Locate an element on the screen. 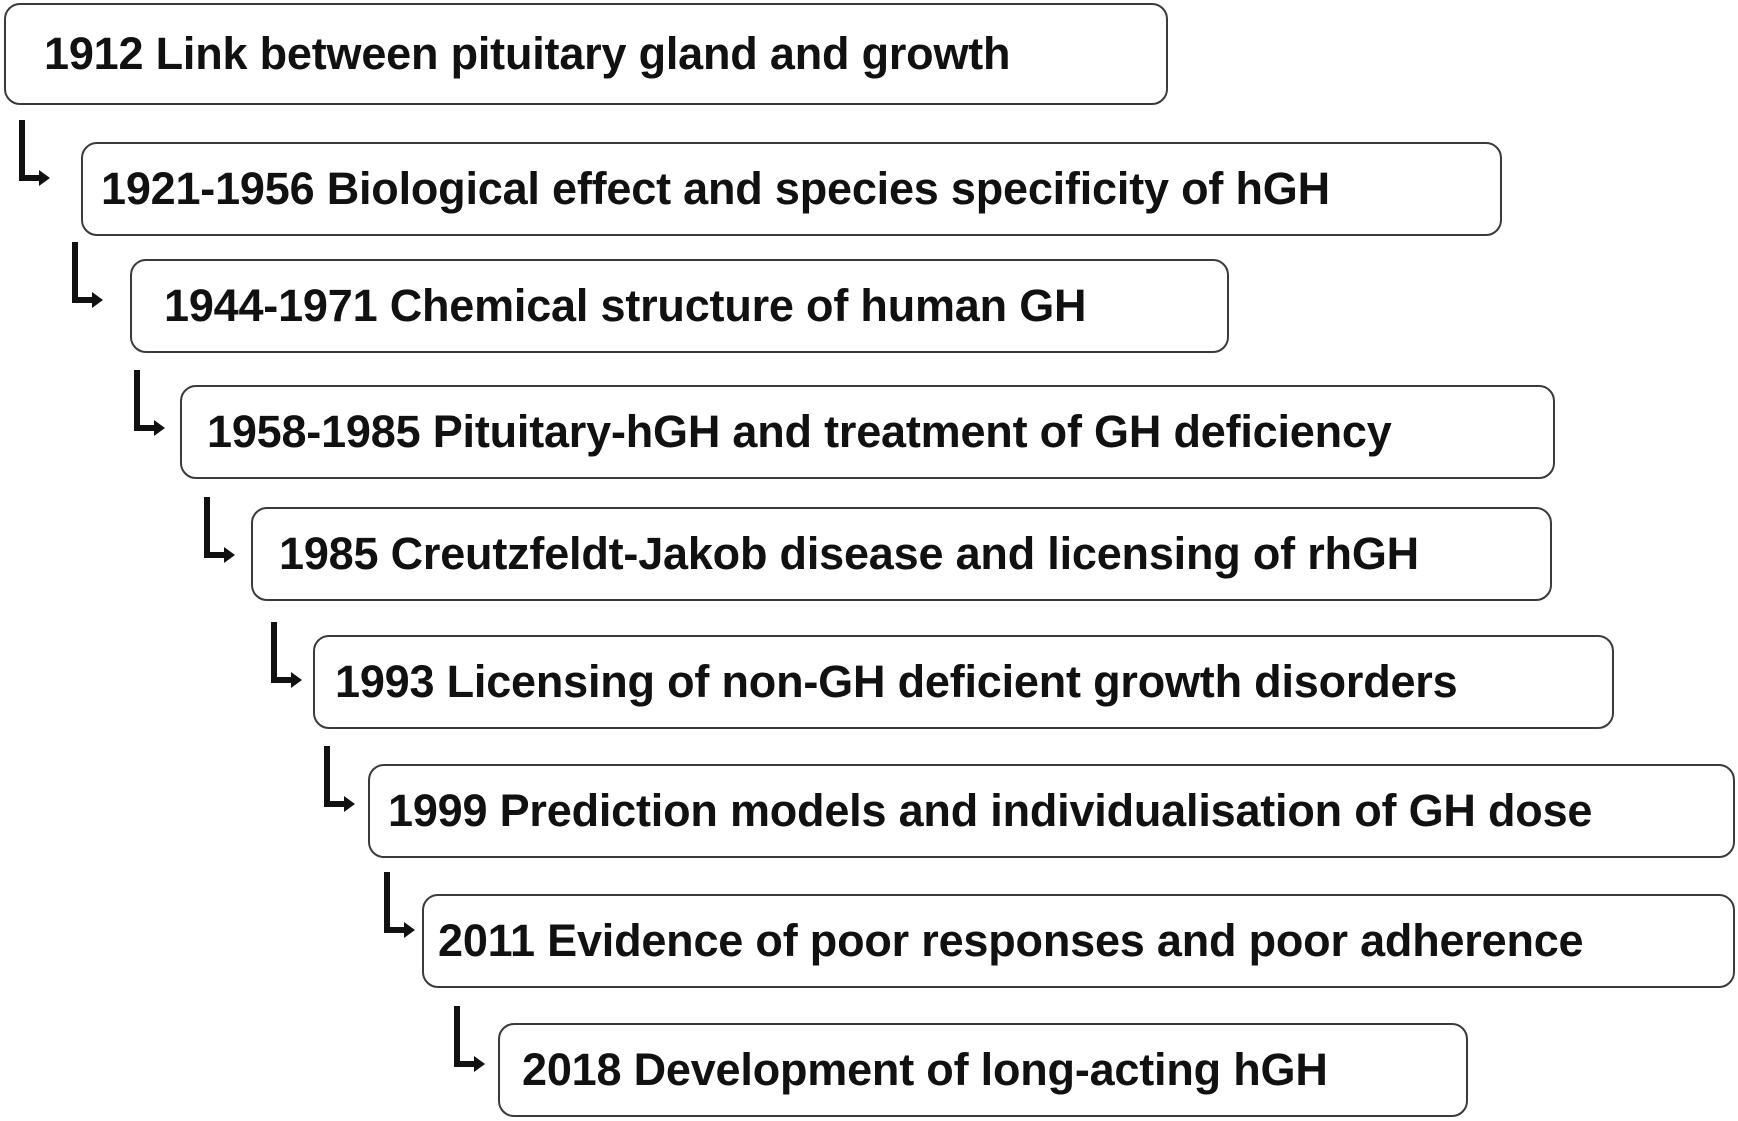 The width and height of the screenshot is (1738, 1121). timeline-event-2018: 2018 Development of long-acting hGH is located at coordinates (983, 1070).